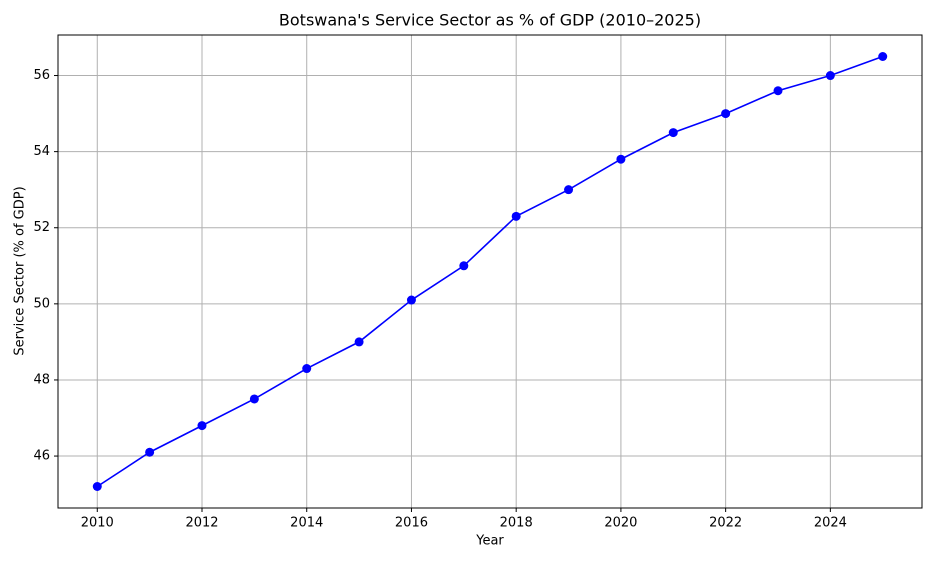 The height and width of the screenshot is (562, 936). Describe the element at coordinates (411, 523) in the screenshot. I see `x-tick-label: 2016` at that location.